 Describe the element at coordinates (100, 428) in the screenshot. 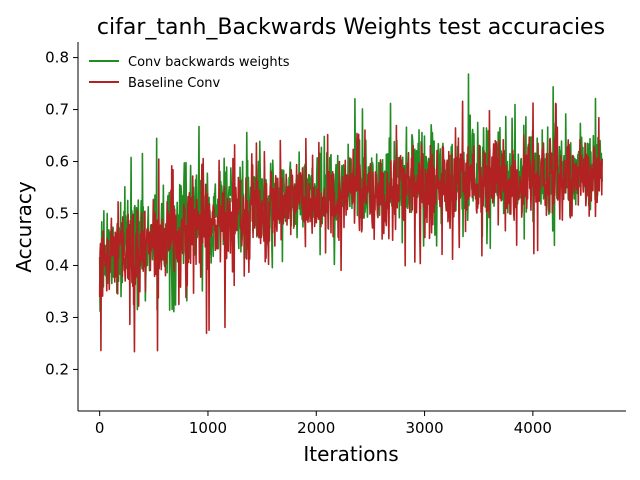

I see `x-tick-label: 0` at that location.